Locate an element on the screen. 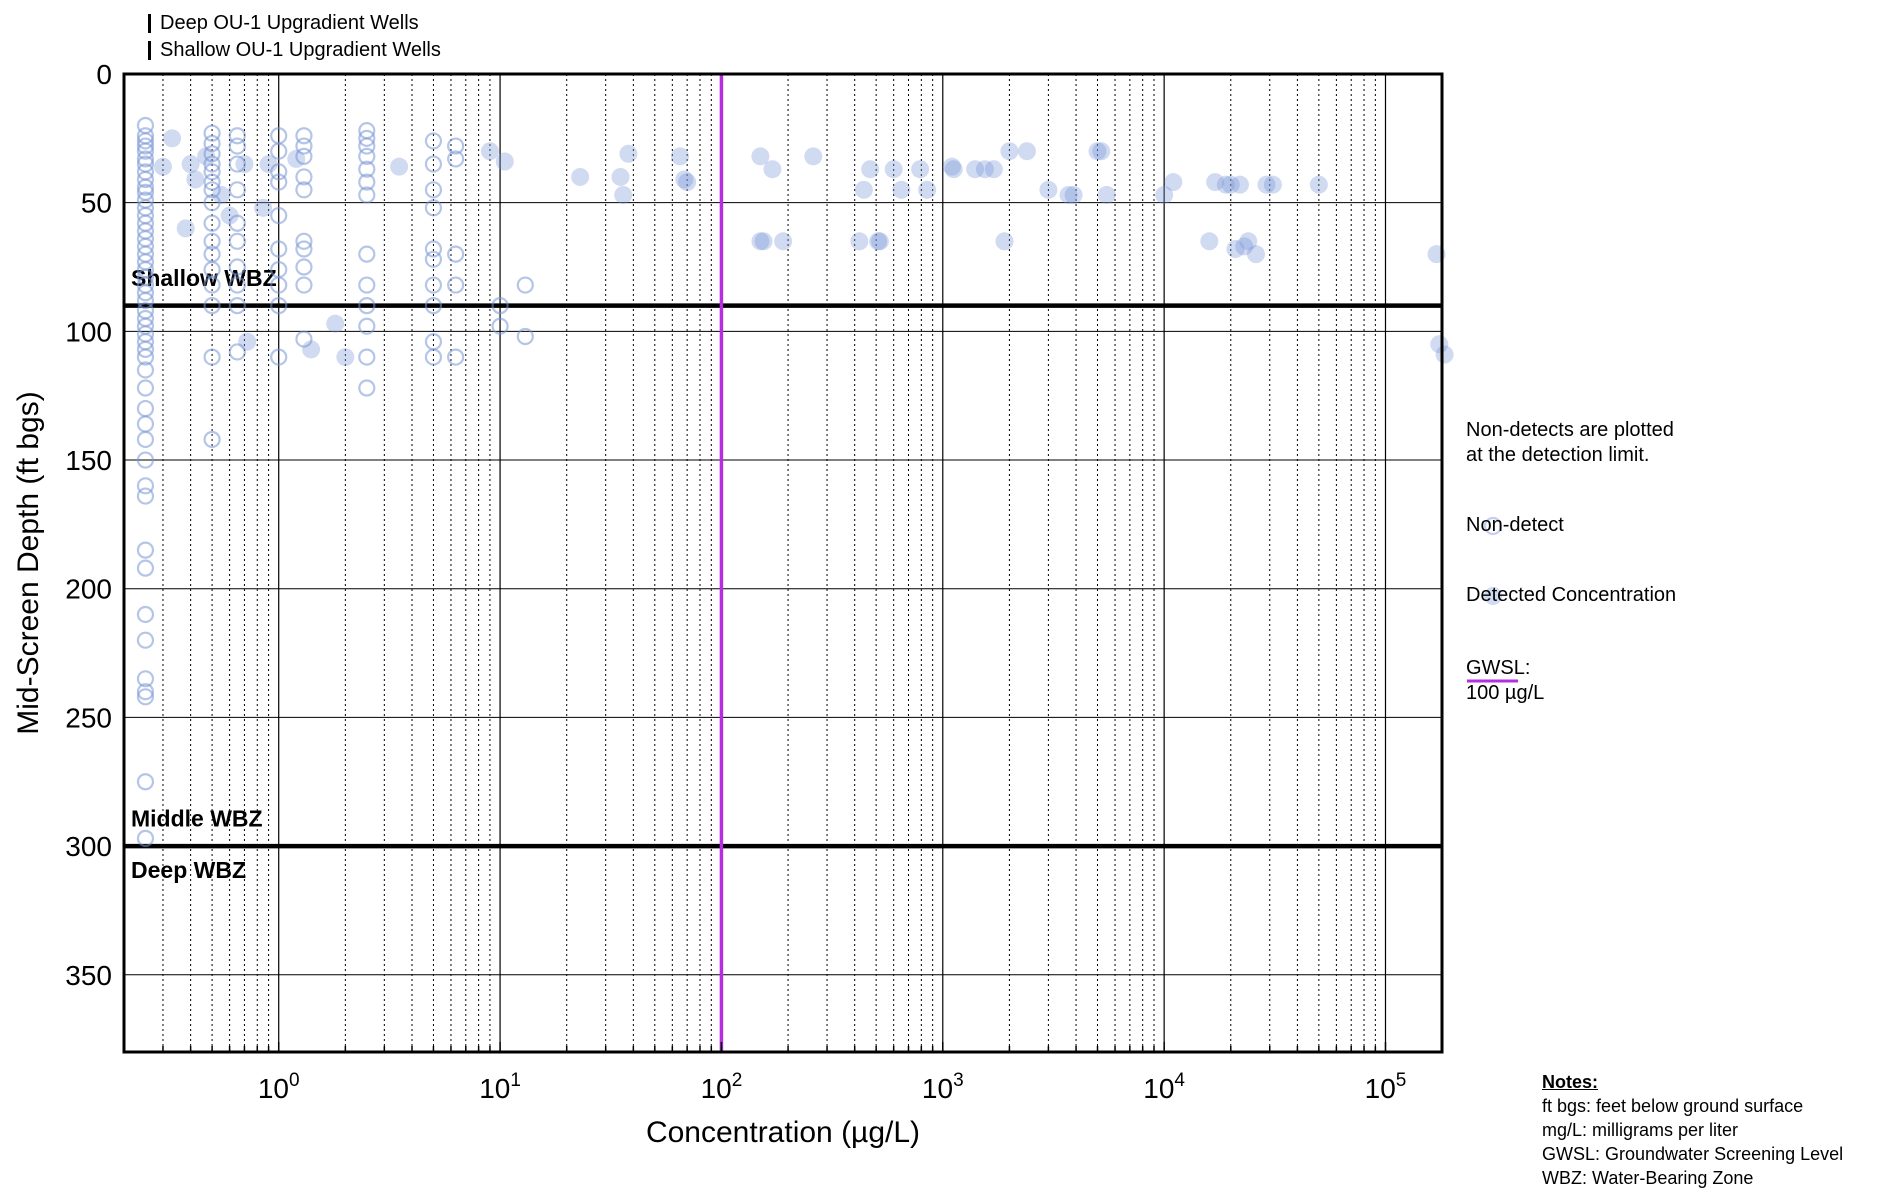 The height and width of the screenshot is (1190, 1904). x-tick-label: 10³ is located at coordinates (943, 1087).